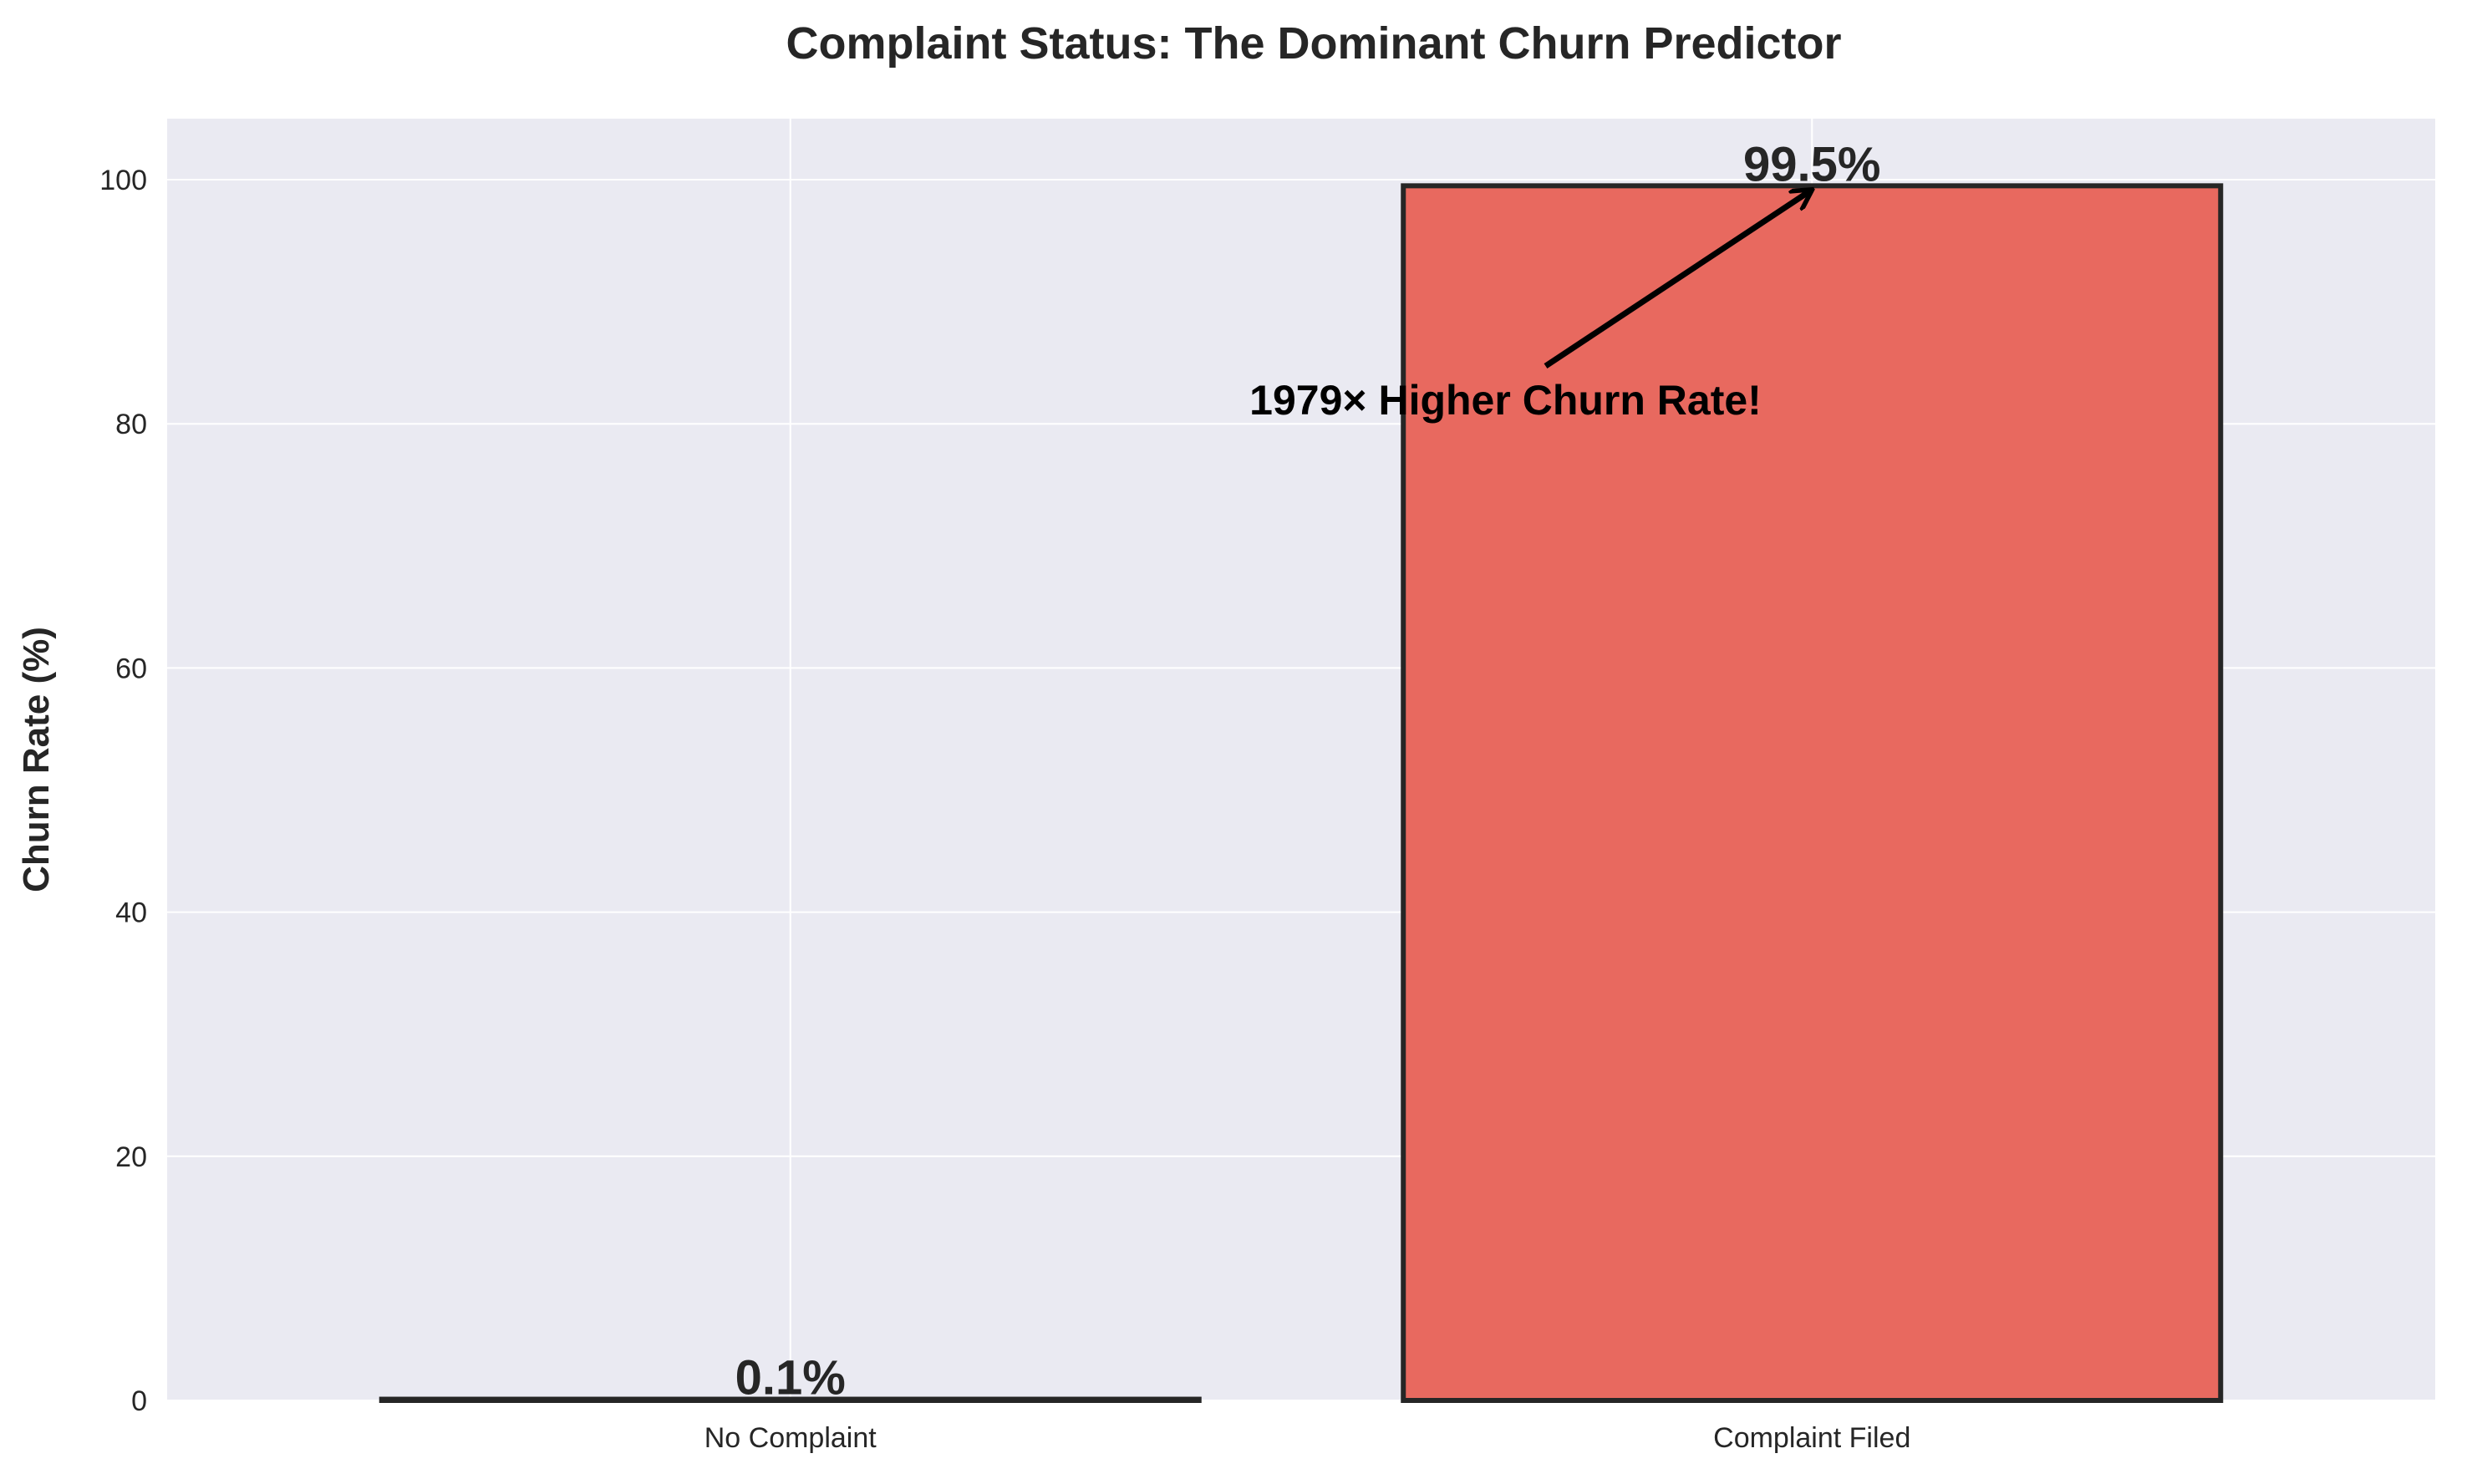  What do you see at coordinates (1677, 279) in the screenshot?
I see `annotation-arrow` at bounding box center [1677, 279].